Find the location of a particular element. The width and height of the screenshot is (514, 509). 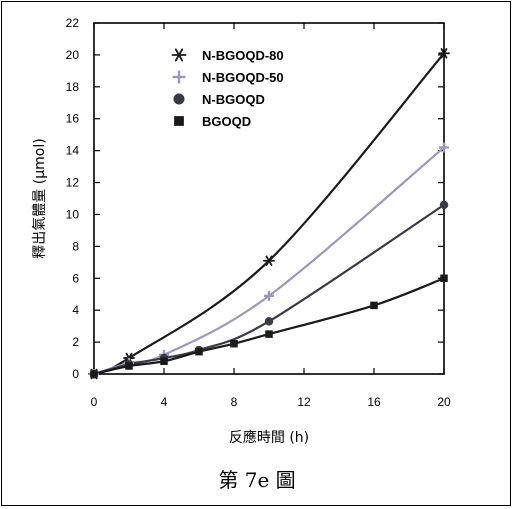

x-tick-label: 16 is located at coordinates (374, 402).